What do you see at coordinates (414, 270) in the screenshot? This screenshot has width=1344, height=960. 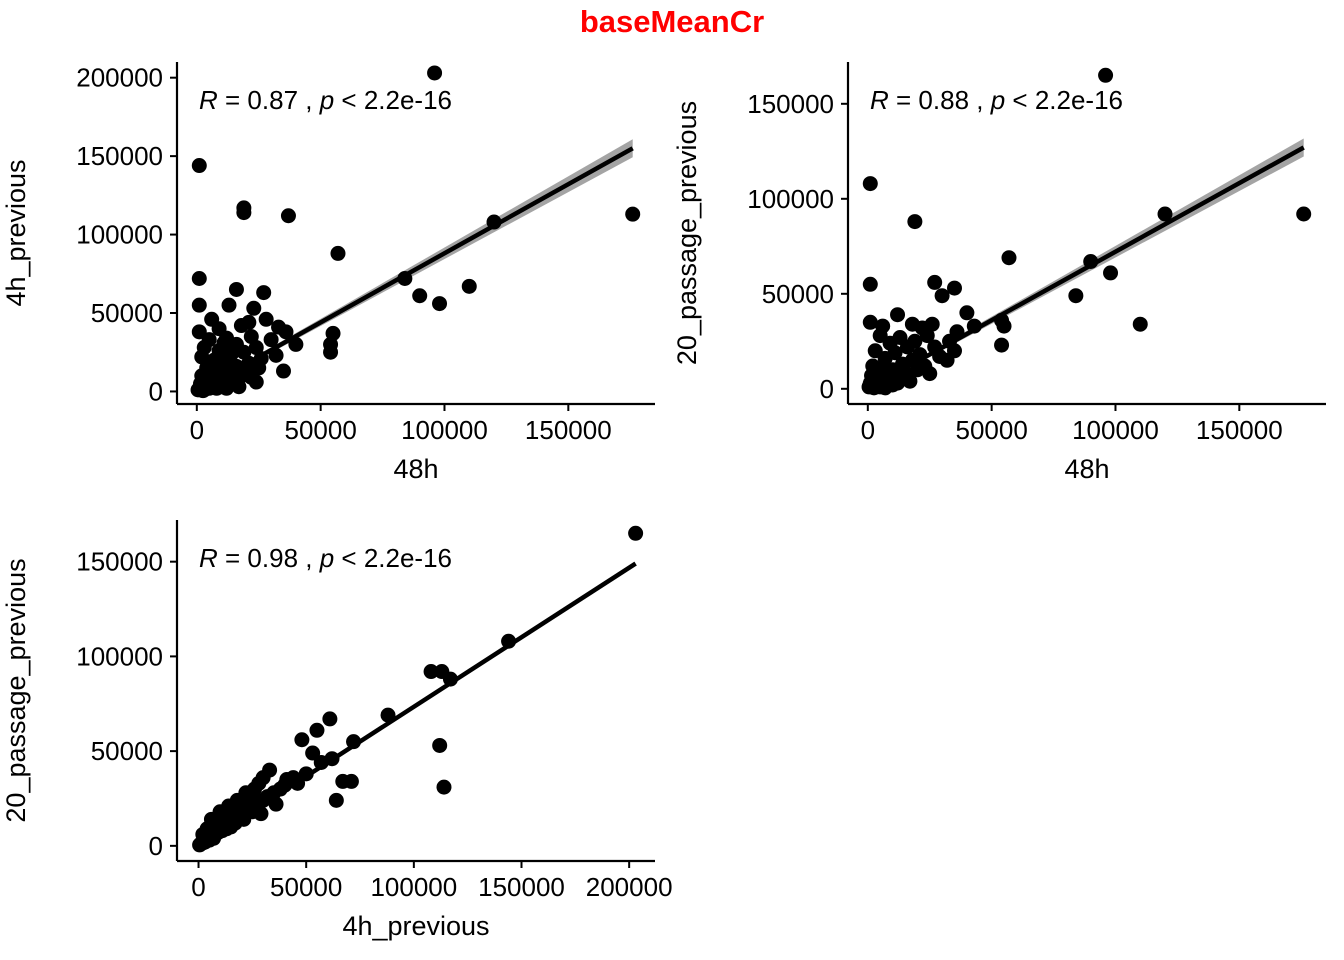 I see `regression-line` at bounding box center [414, 270].